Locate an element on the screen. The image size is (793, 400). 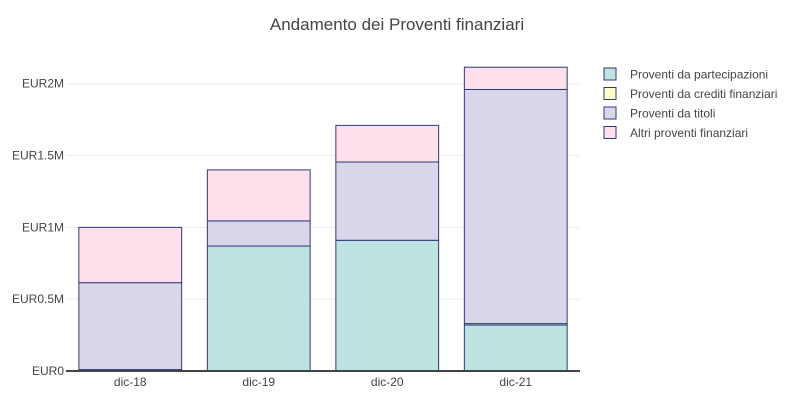
legend-item: Proventi da crediti finanziari is located at coordinates (690, 94).